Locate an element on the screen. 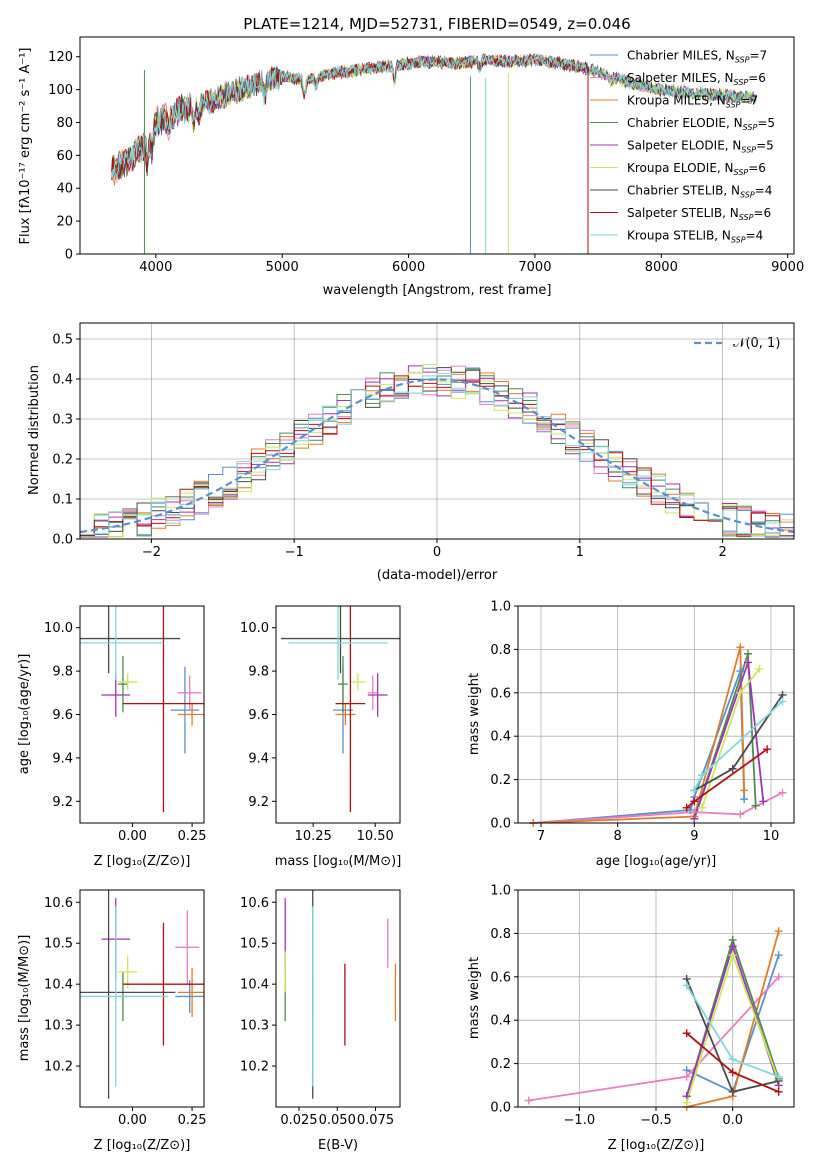 This screenshot has width=819, height=1174. normal-curve is located at coordinates (437, 456).